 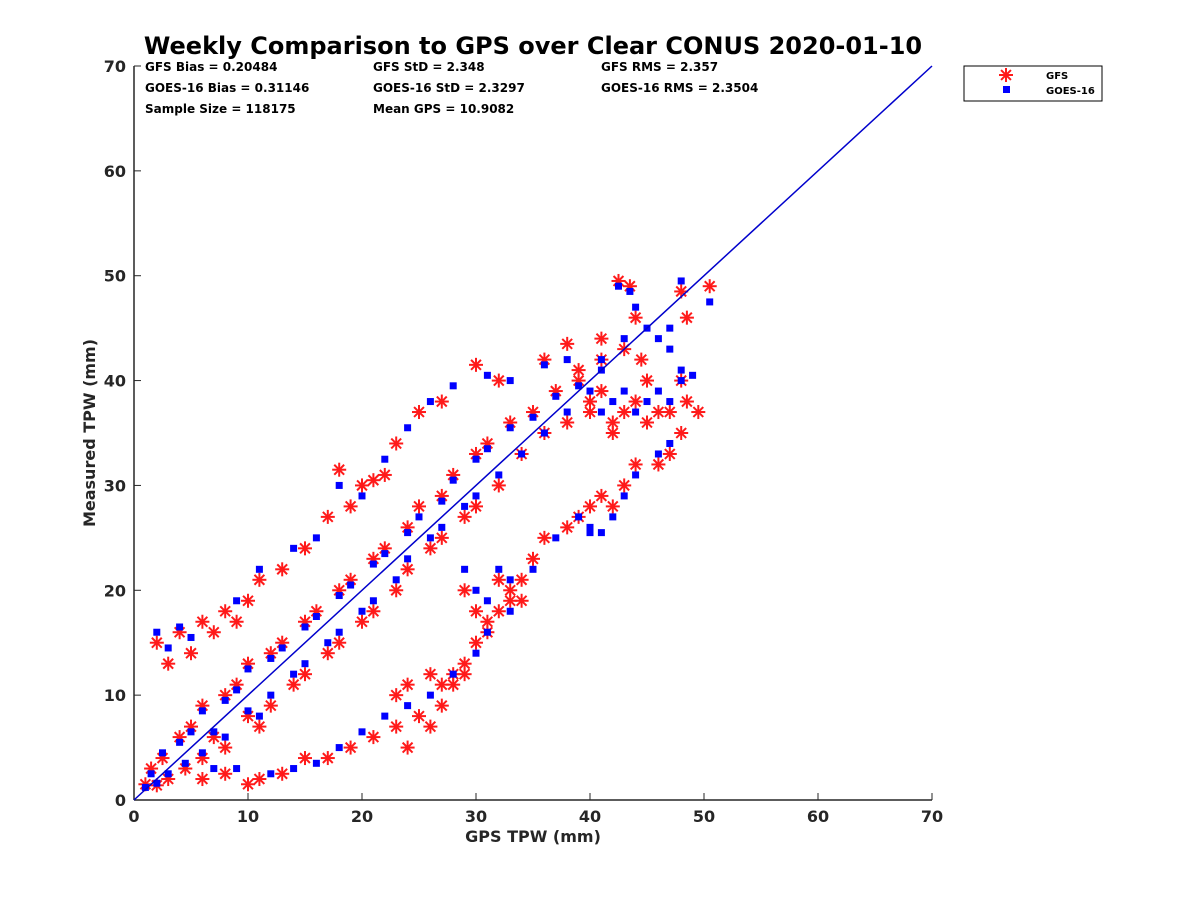 I want to click on y-tick-label: 20, so click(x=115, y=590).